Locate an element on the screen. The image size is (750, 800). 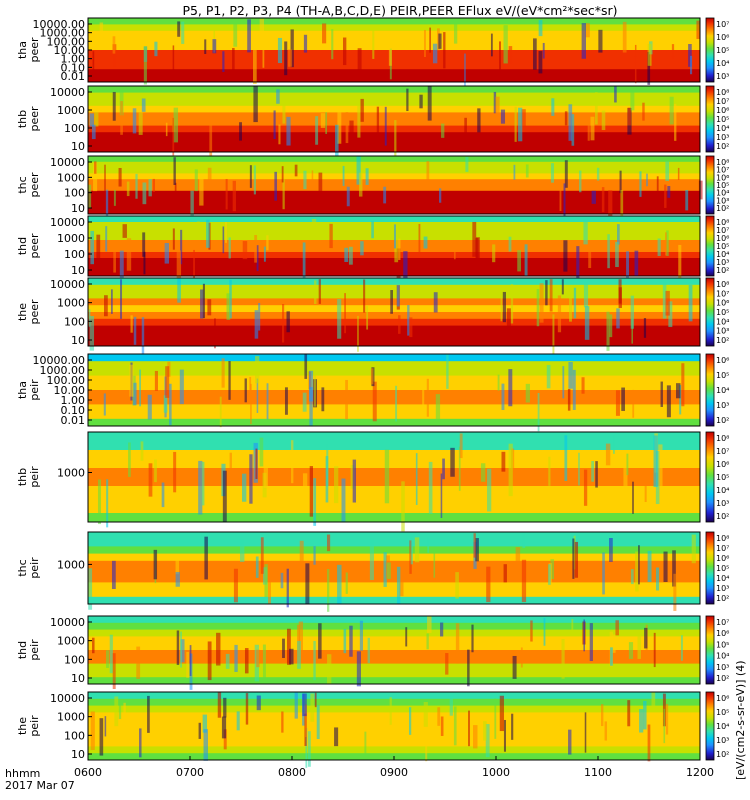
y-tick-label: 10000 is located at coordinates (67, 698).